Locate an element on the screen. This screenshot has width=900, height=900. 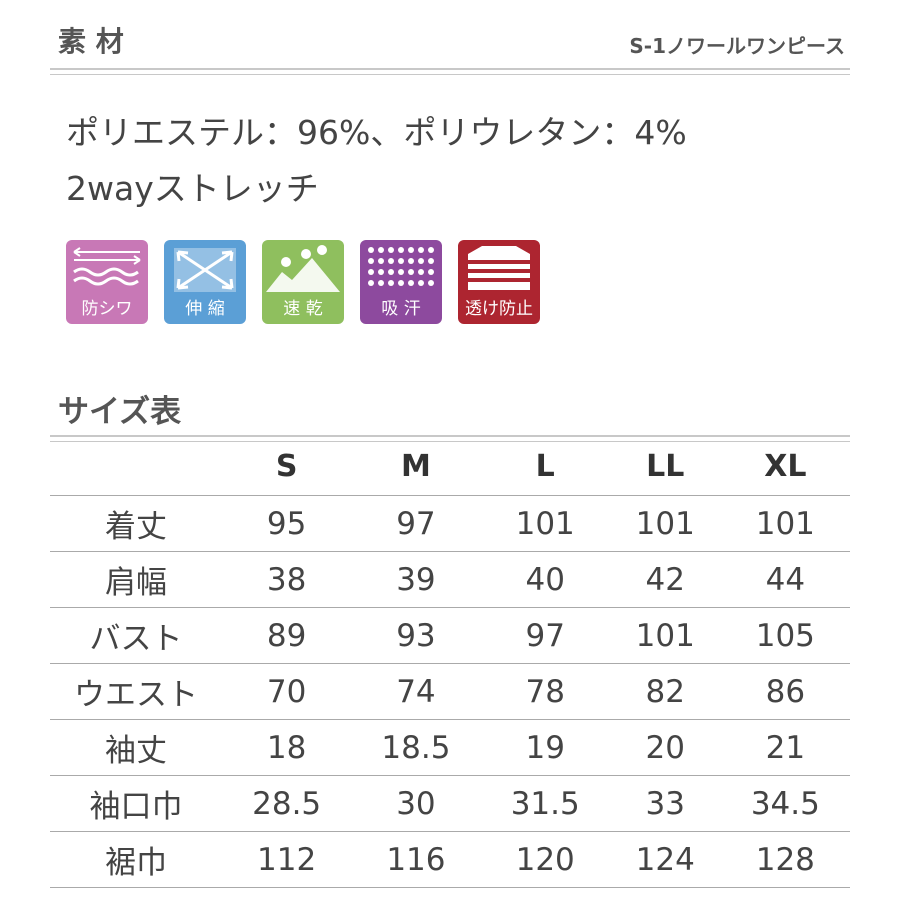
size-row: 袖丈 18 18.5 19 20 21 is located at coordinates (450, 747).